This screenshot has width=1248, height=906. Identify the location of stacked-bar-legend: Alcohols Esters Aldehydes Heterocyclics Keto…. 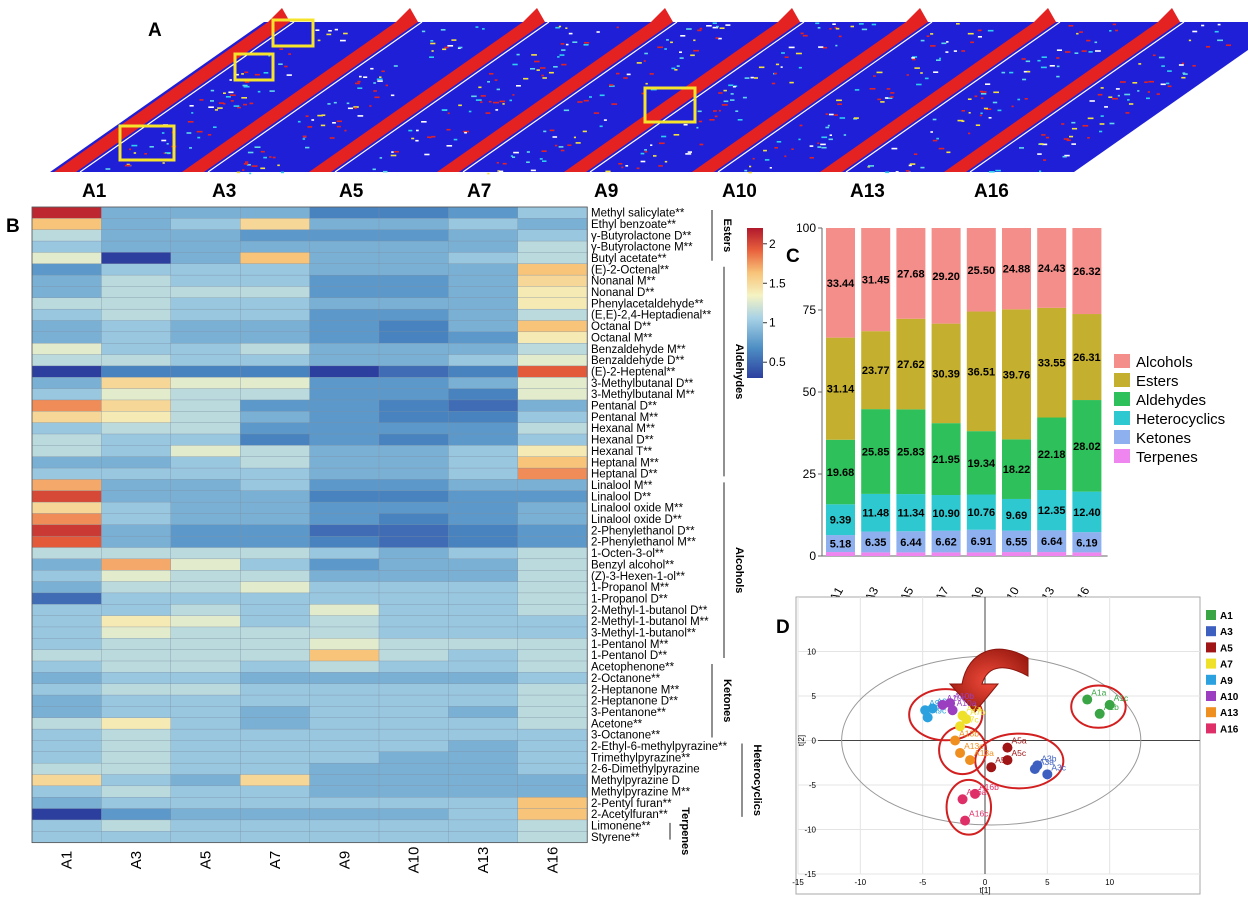
(1169, 410).